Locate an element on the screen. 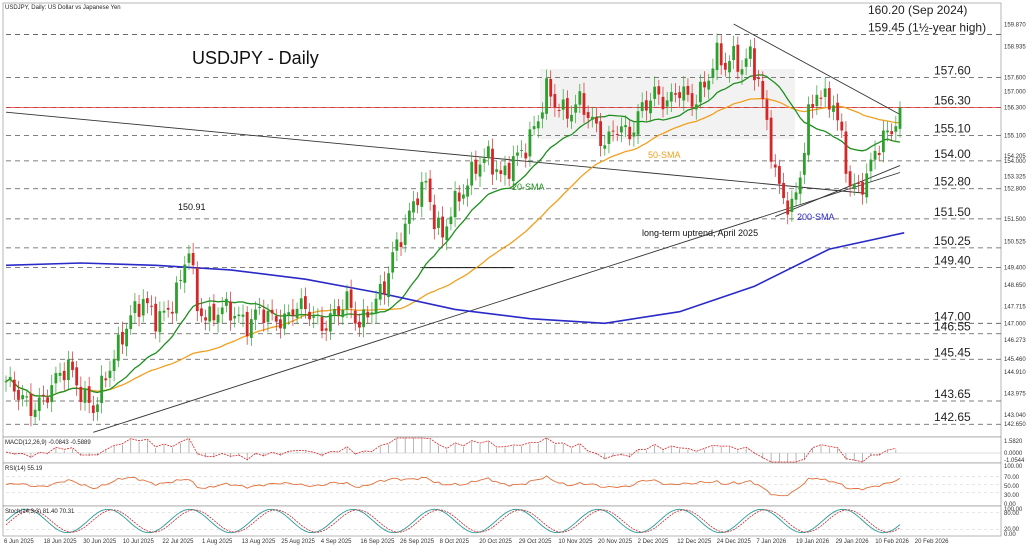  uptrend-label: long-term uptrend, April 2025 is located at coordinates (700, 233).